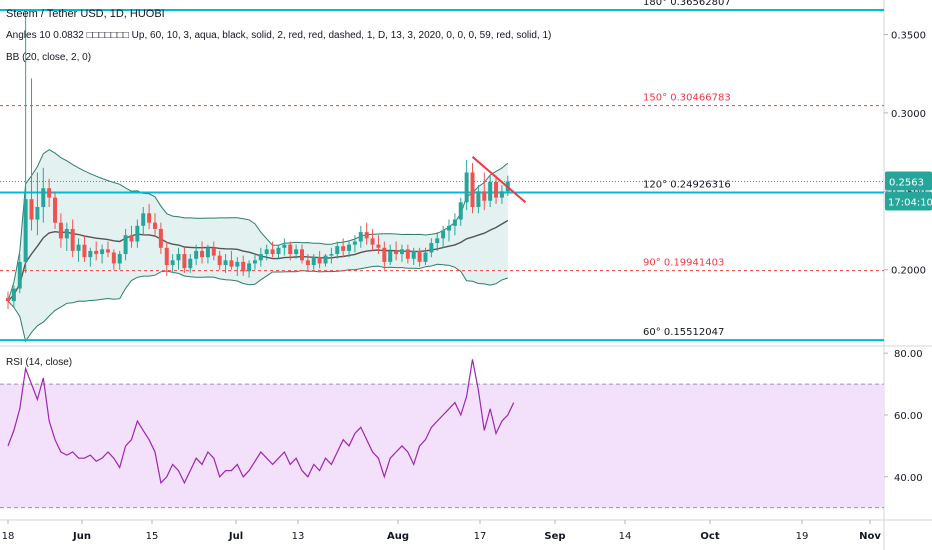 The image size is (932, 550). Describe the element at coordinates (908, 36) in the screenshot. I see `price-tick-label: 0.3500` at that location.